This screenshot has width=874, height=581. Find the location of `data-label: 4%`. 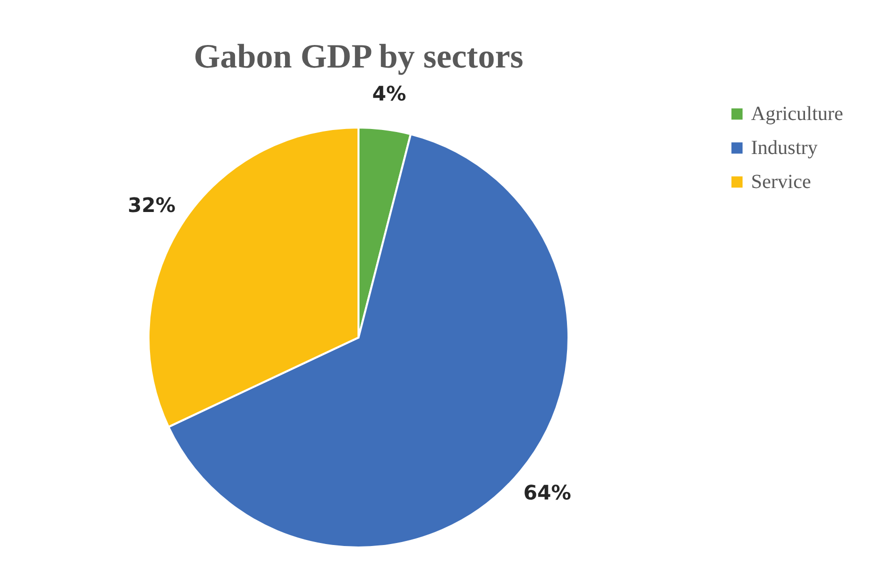

data-label: 4% is located at coordinates (389, 93).